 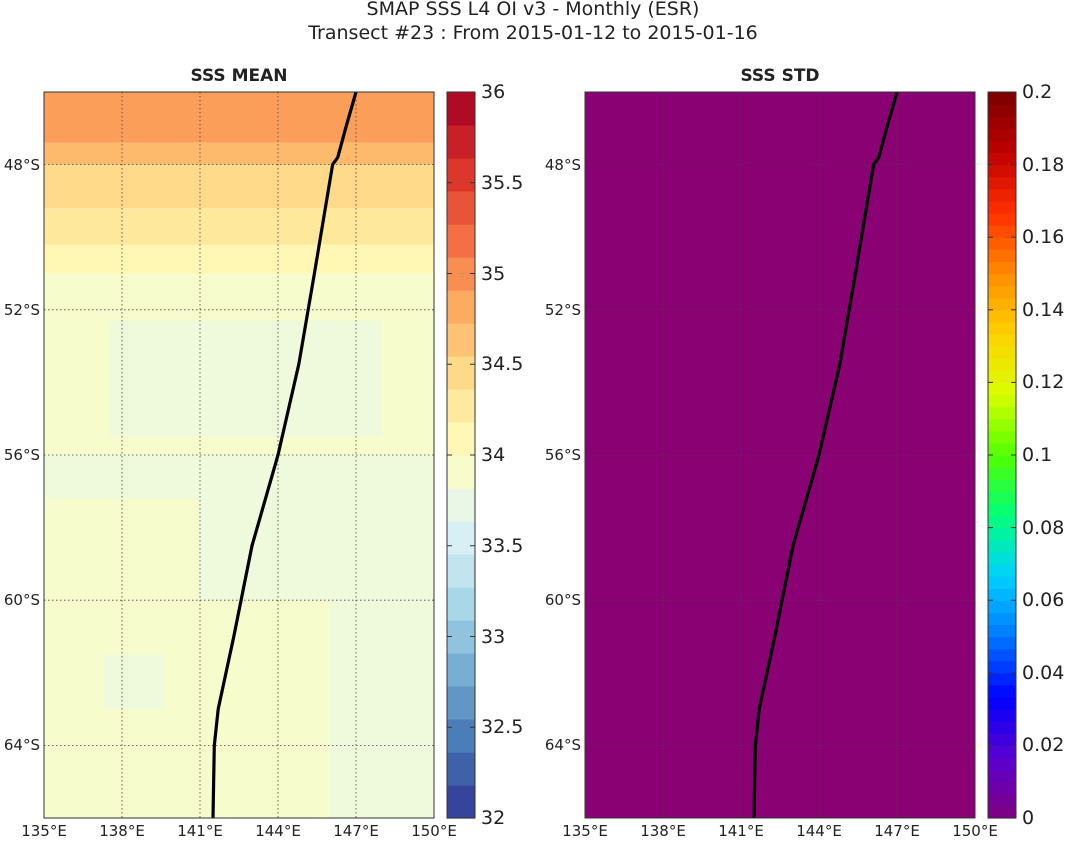 What do you see at coordinates (1037, 455) in the screenshot?
I see `colorbar-tick-label: 0.1` at bounding box center [1037, 455].